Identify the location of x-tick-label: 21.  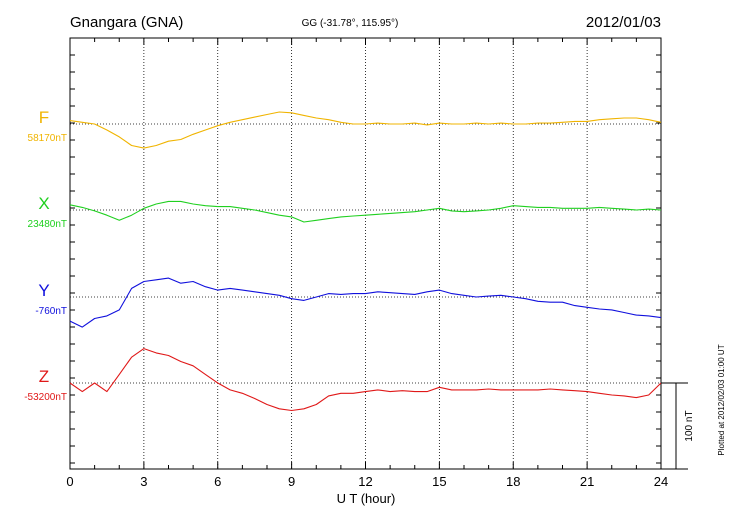
(587, 481).